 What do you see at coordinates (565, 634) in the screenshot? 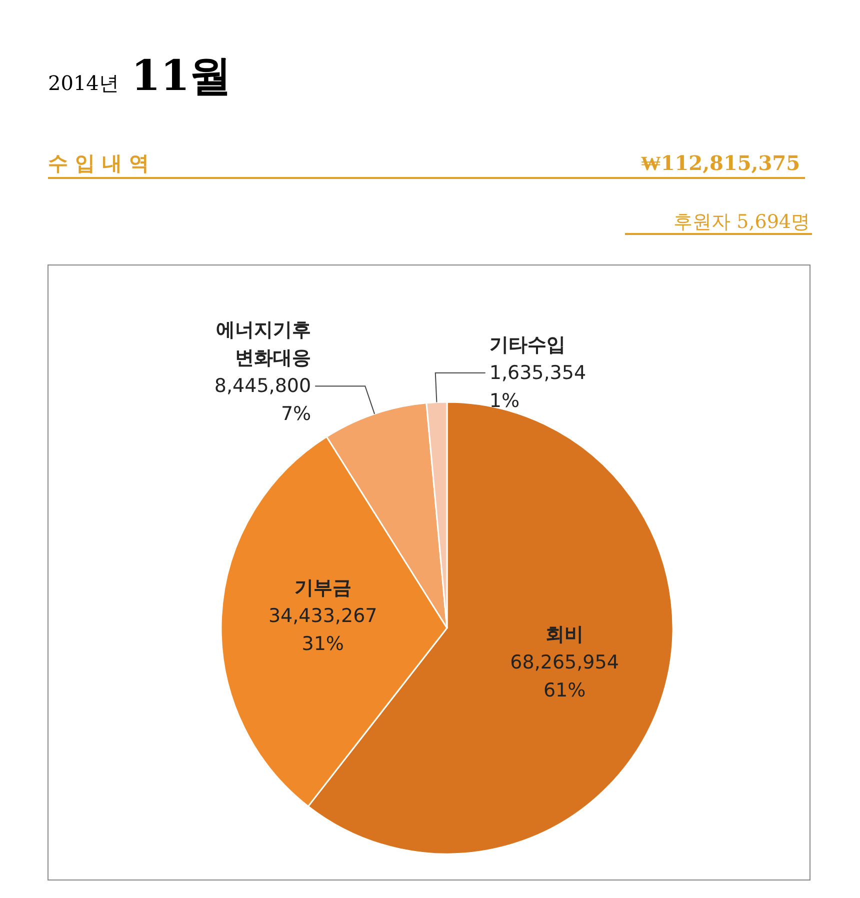
I see `slice-label: 회비` at bounding box center [565, 634].